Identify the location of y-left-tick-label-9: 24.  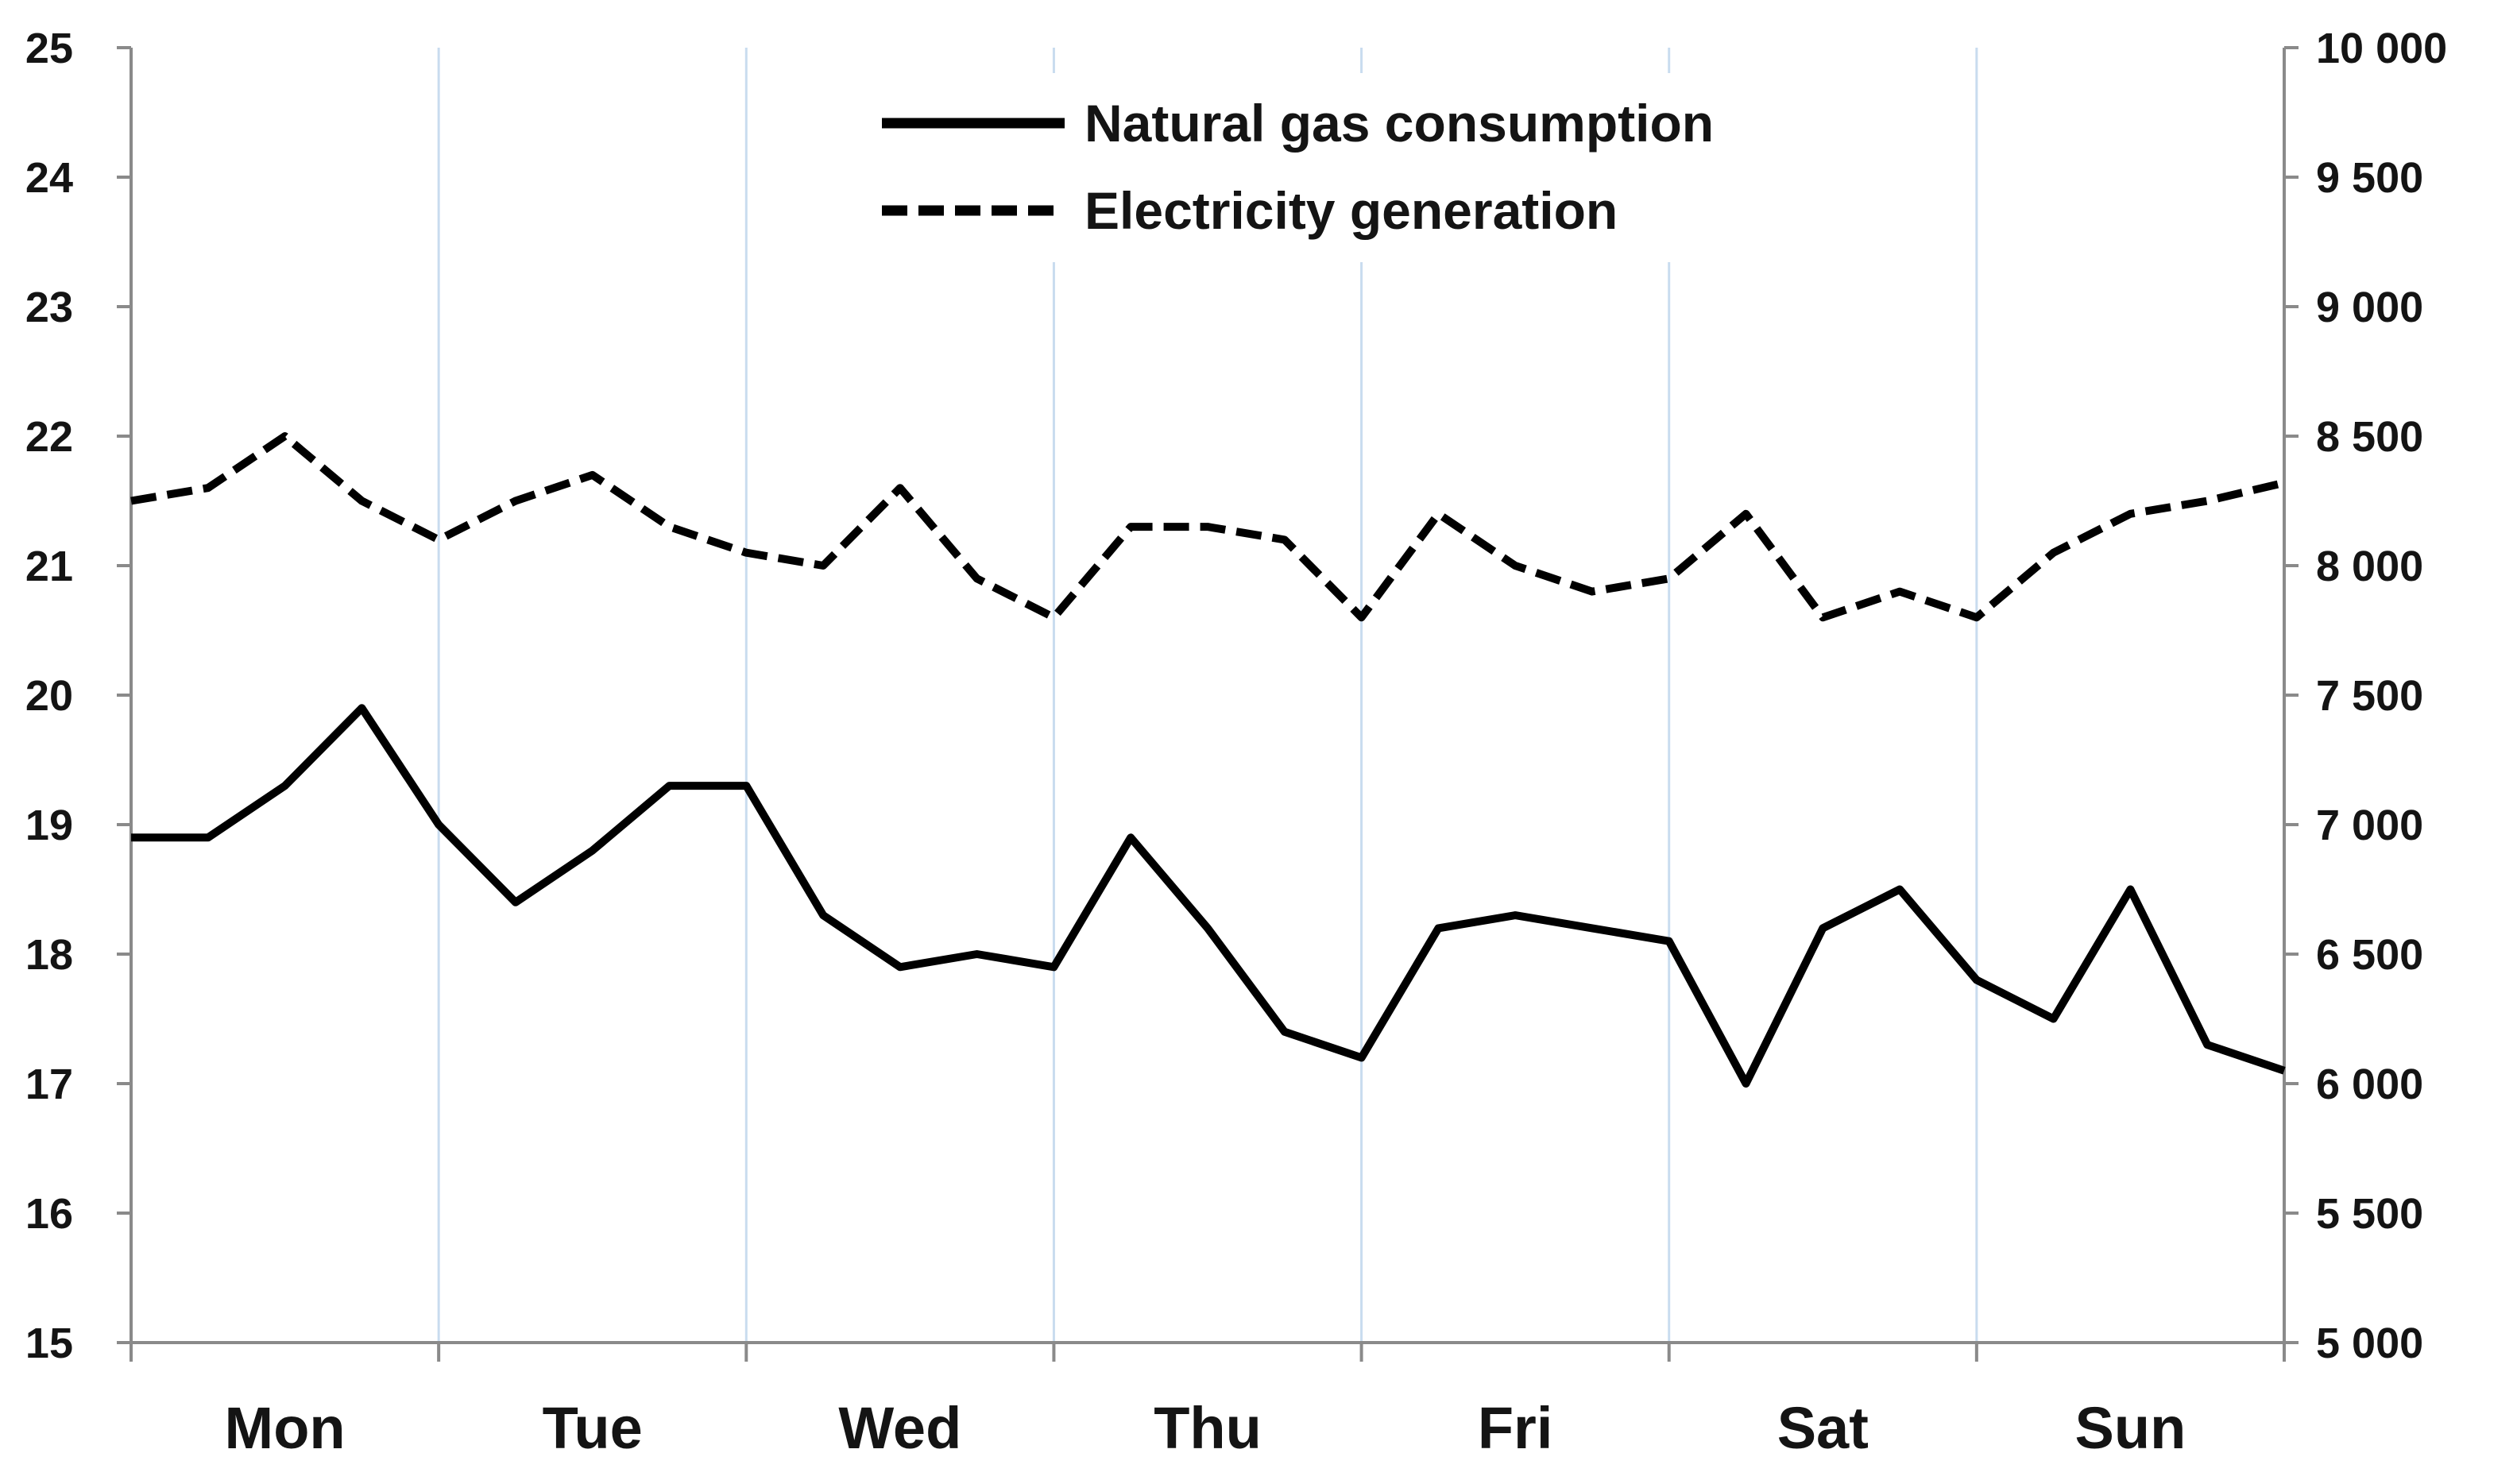
(49, 178).